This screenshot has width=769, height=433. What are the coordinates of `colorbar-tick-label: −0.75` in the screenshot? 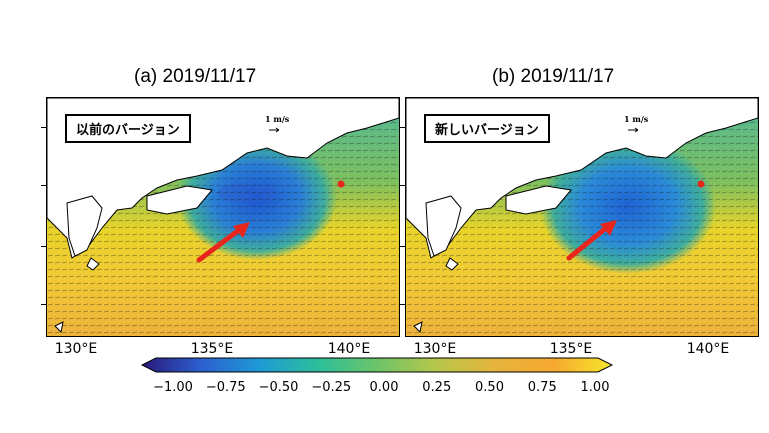 It's located at (225, 387).